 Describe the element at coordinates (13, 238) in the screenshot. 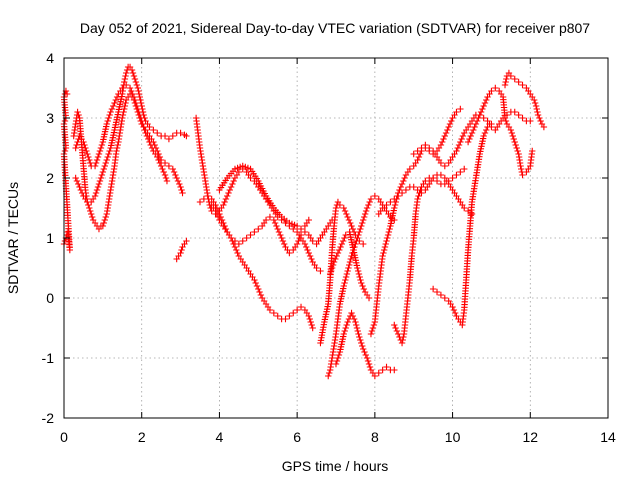

I see `y-axis-label: SDTVAR / TECUs` at that location.